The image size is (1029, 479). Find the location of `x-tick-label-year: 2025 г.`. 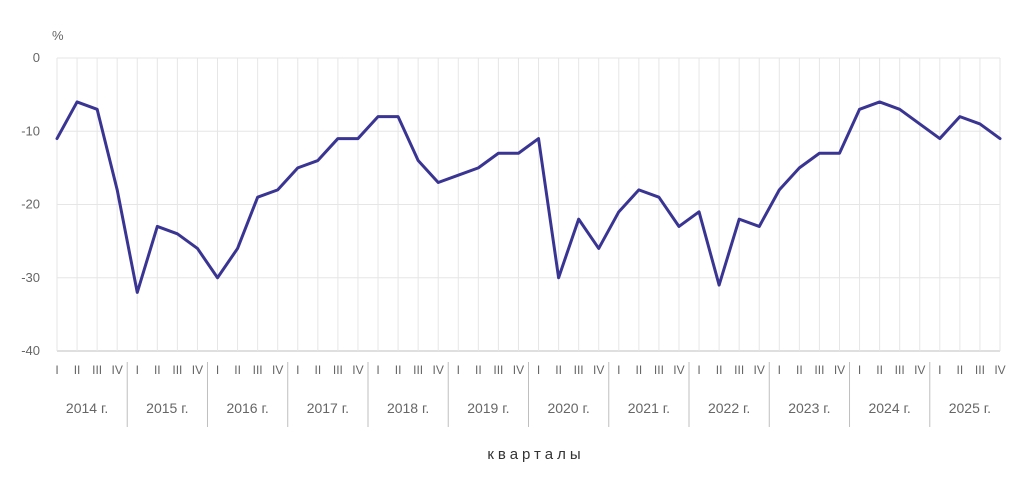

x-tick-label-year: 2025 г. is located at coordinates (970, 408).